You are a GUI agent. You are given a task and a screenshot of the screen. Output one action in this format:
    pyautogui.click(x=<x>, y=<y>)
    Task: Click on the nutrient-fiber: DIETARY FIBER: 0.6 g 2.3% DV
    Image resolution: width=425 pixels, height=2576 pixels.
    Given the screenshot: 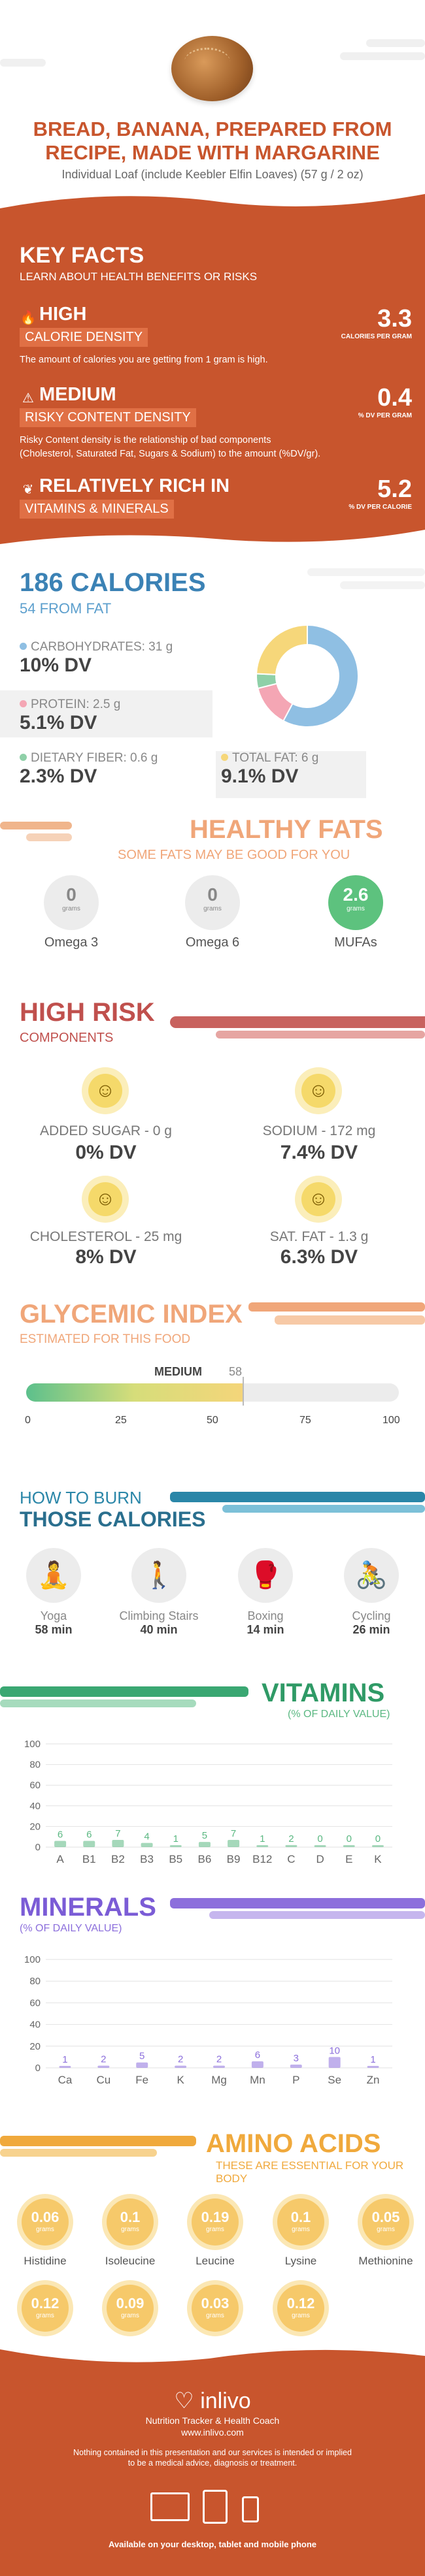 What is the action you would take?
    pyautogui.click(x=89, y=769)
    